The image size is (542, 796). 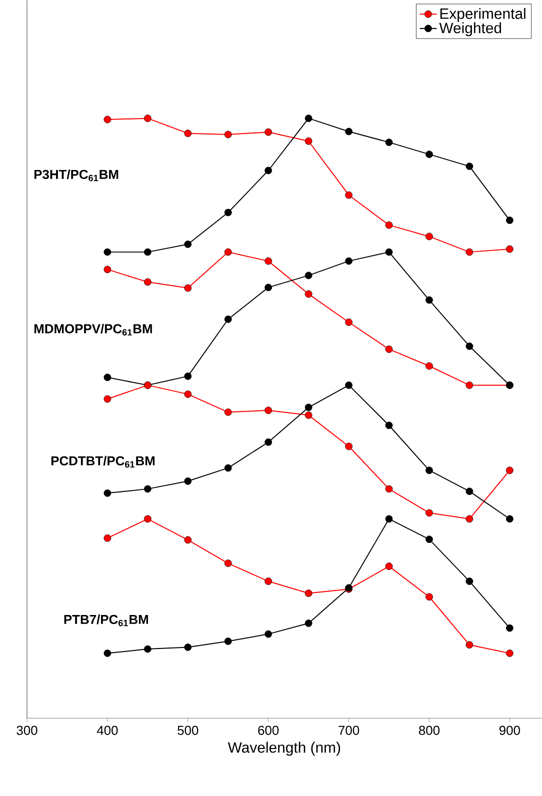 What do you see at coordinates (483, 15) in the screenshot?
I see `legend-label: Experimental` at bounding box center [483, 15].